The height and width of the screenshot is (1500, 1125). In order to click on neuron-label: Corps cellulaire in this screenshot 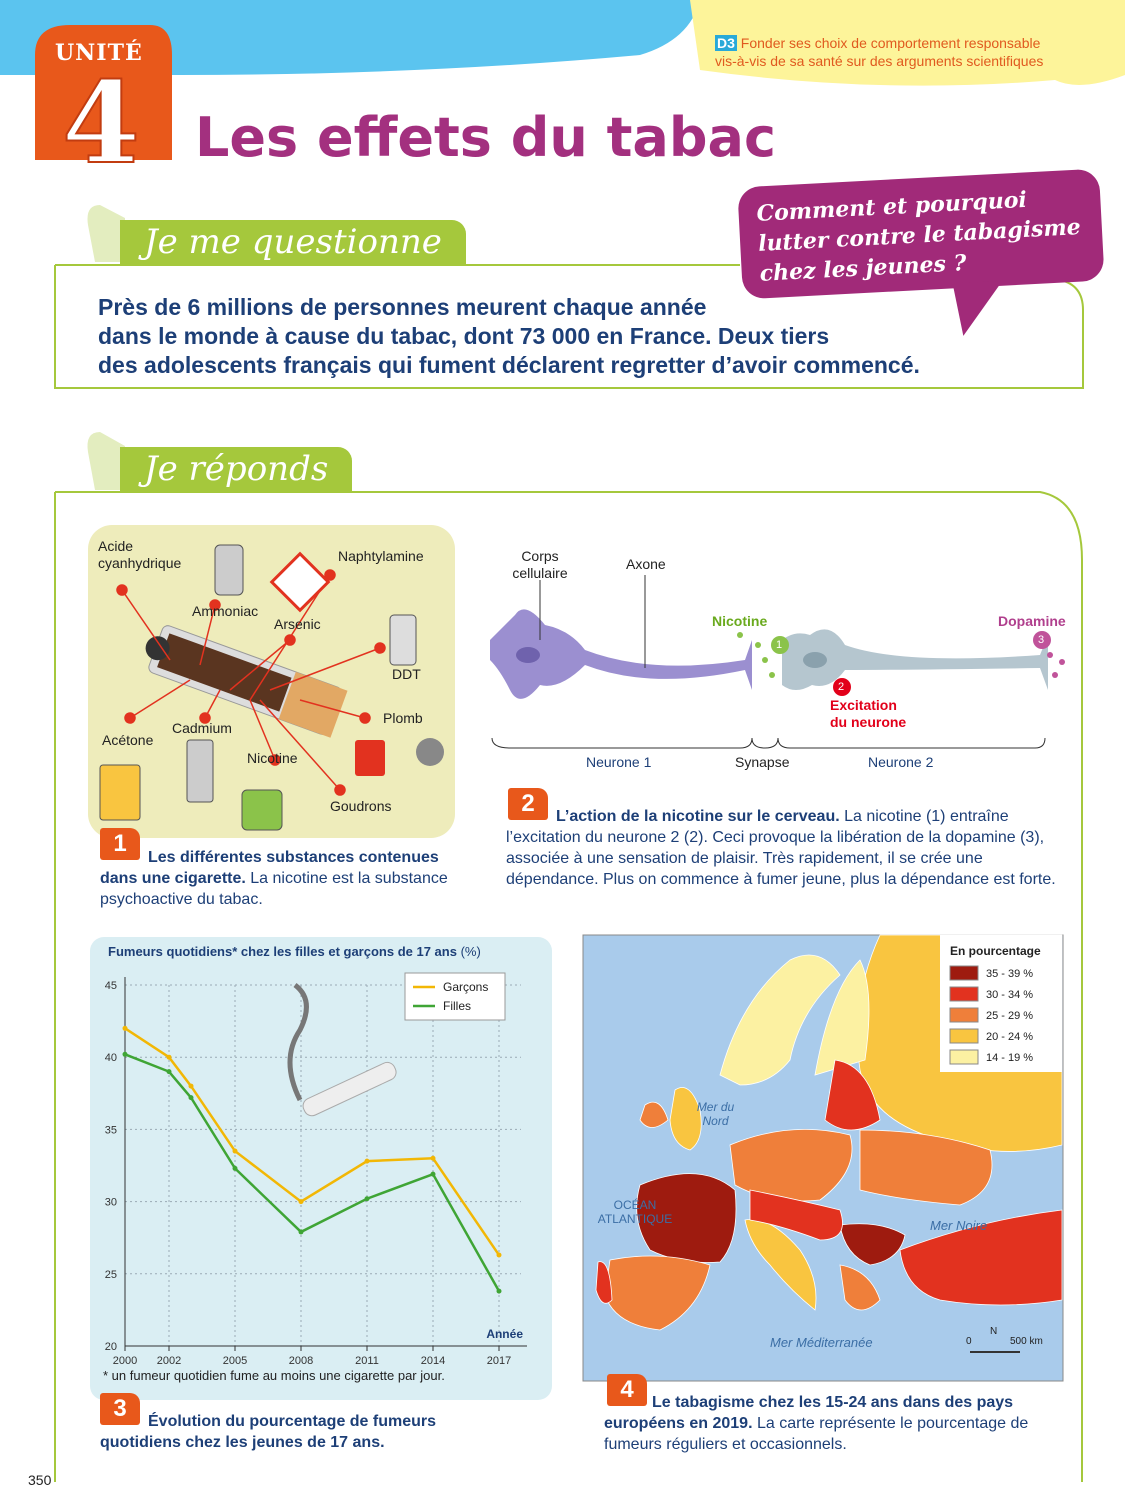, I will do `click(540, 564)`.